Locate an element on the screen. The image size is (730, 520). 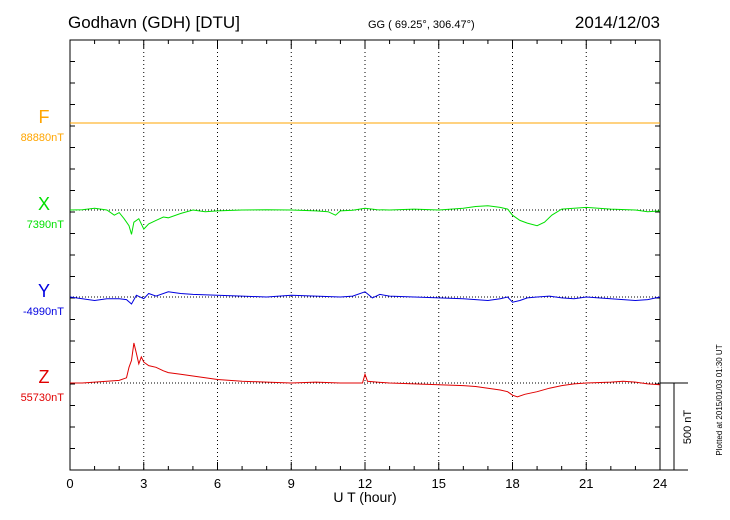
series-z-line is located at coordinates (365, 370).